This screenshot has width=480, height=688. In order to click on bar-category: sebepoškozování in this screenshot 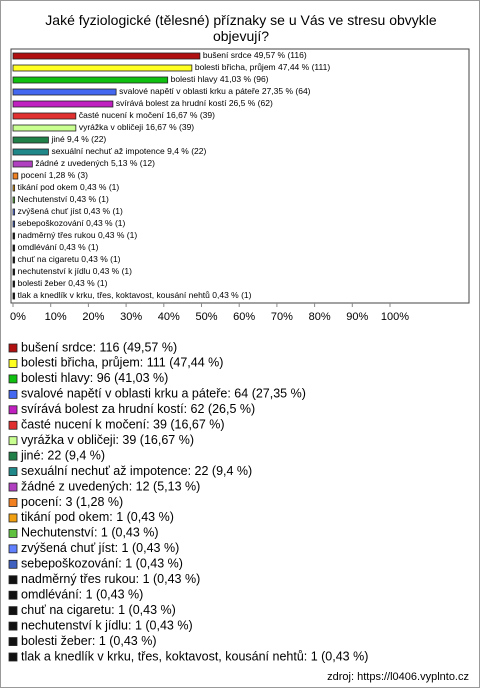, I will do `click(51, 223)`.